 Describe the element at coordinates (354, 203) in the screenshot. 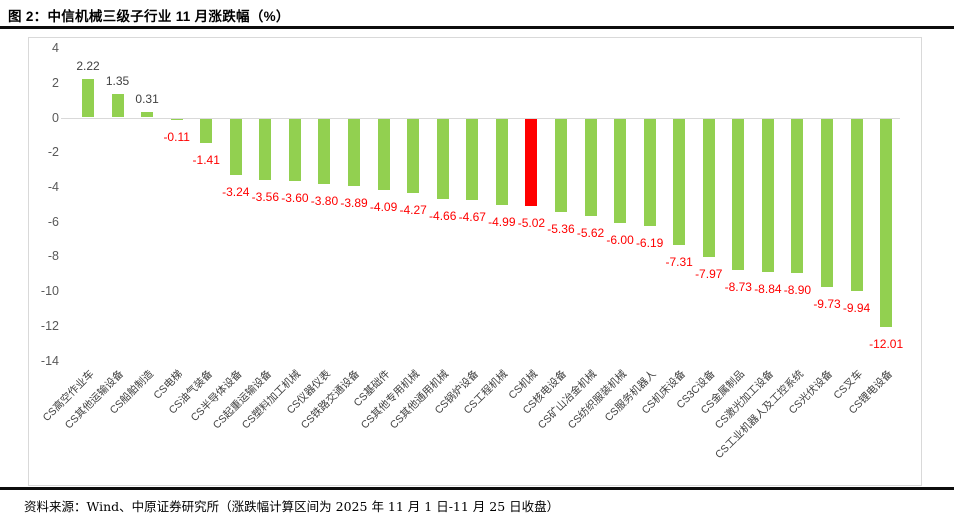

I see `value-label: -3.89` at that location.